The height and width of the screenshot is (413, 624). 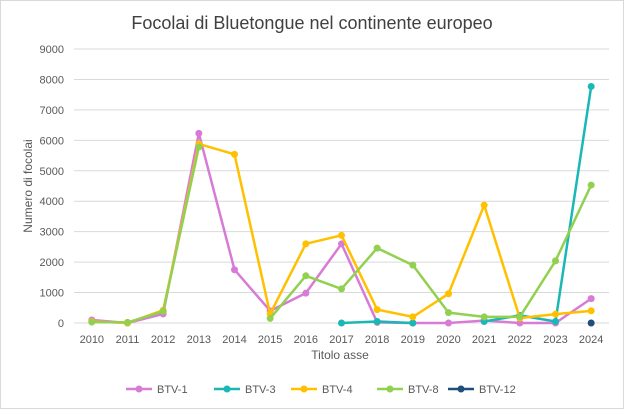 What do you see at coordinates (270, 340) in the screenshot?
I see `x-tick-label: 2015` at bounding box center [270, 340].